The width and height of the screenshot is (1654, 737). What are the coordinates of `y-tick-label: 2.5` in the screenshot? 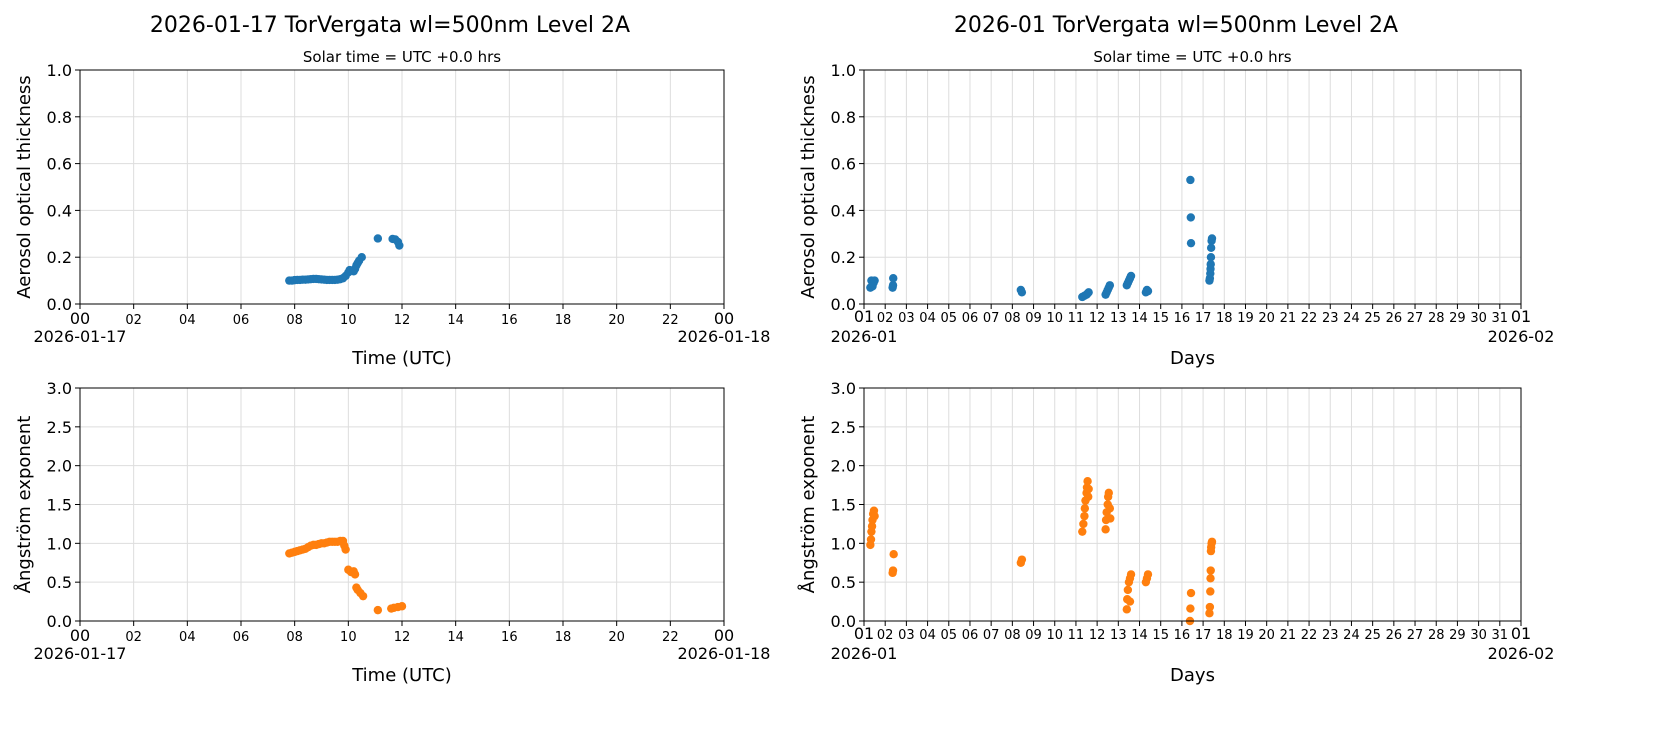 It's located at (843, 427).